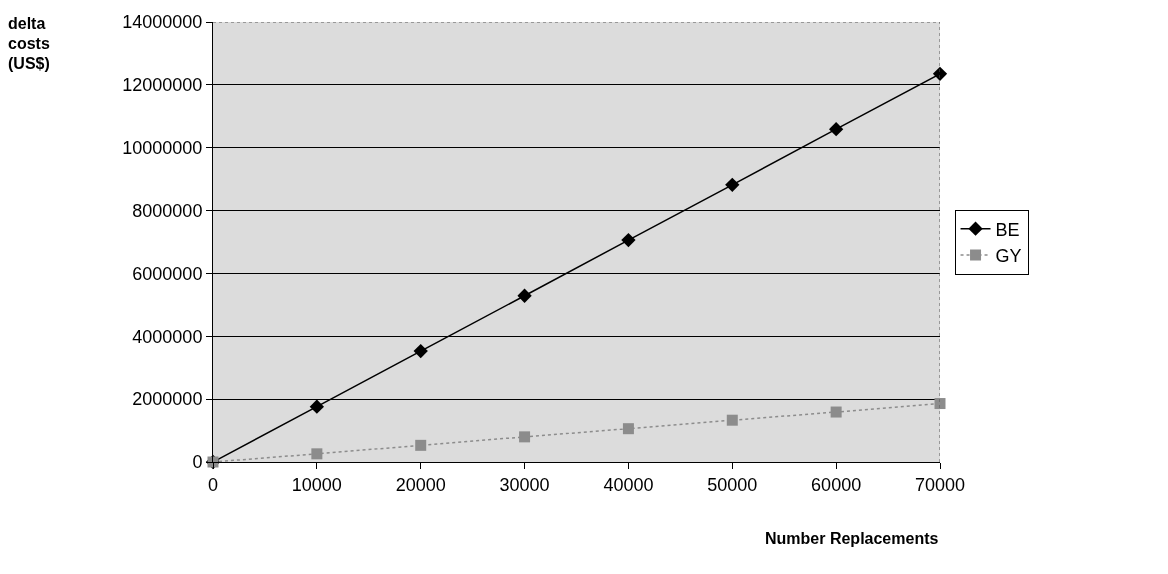 The image size is (1168, 574). I want to click on y-tick-label: 4000000, so click(167, 336).